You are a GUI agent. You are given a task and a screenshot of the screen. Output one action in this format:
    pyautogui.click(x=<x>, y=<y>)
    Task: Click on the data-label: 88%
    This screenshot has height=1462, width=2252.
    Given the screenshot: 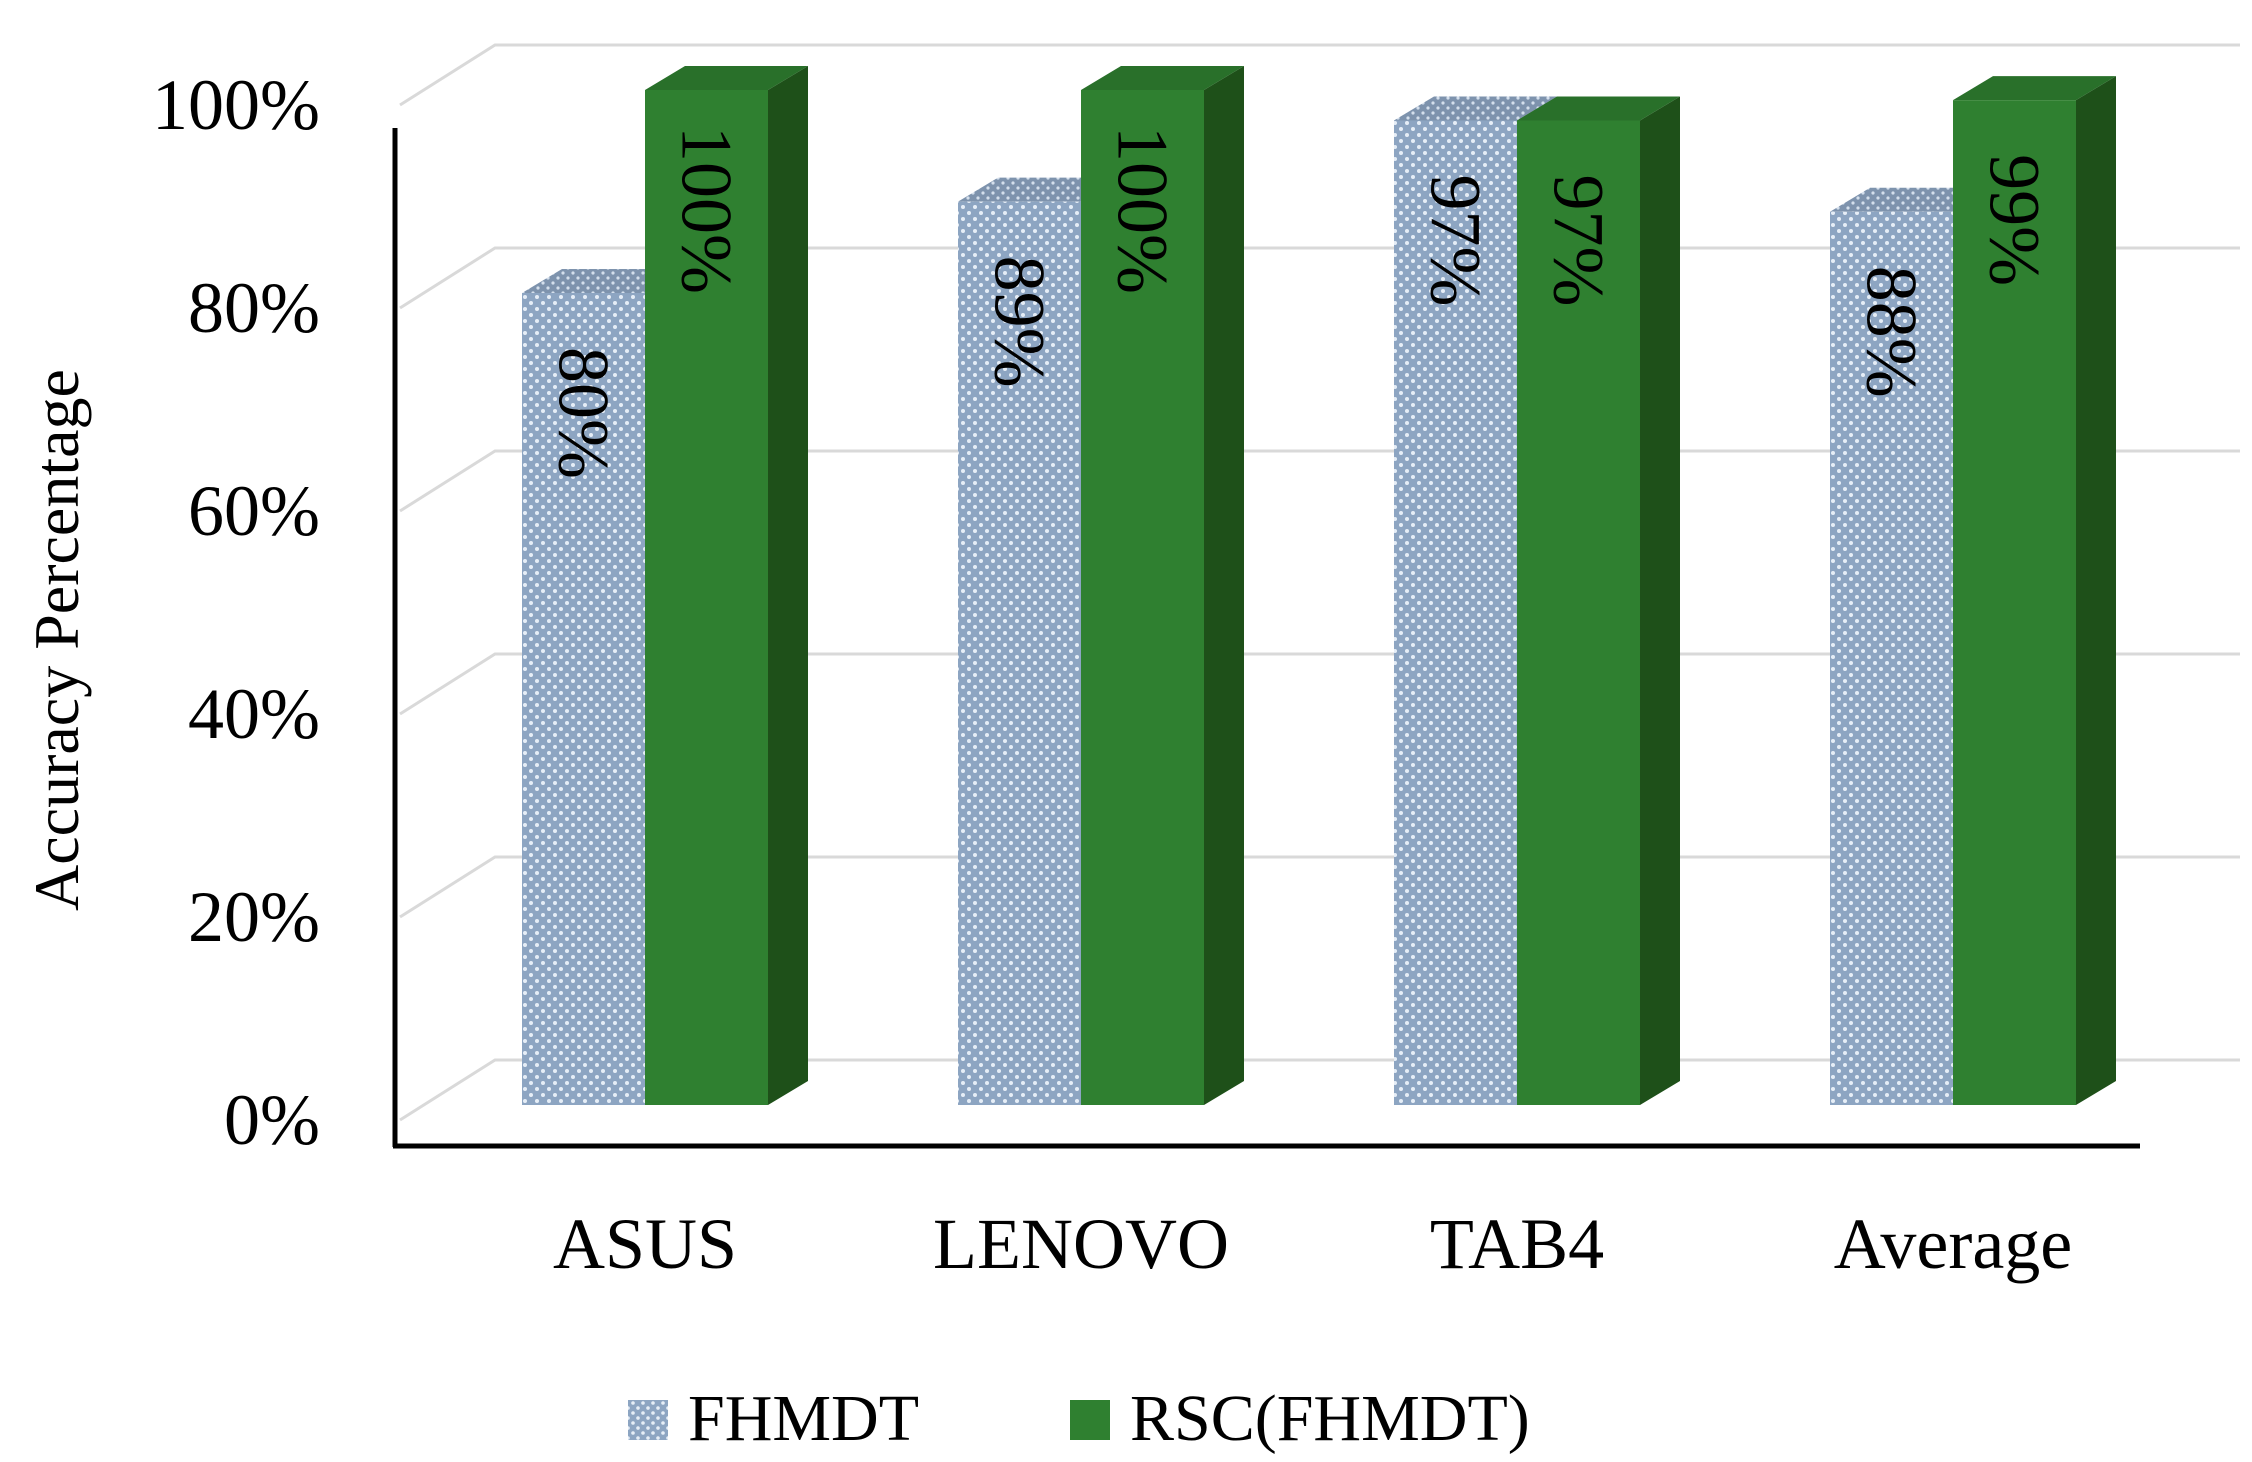 What is the action you would take?
    pyautogui.click(x=1892, y=332)
    